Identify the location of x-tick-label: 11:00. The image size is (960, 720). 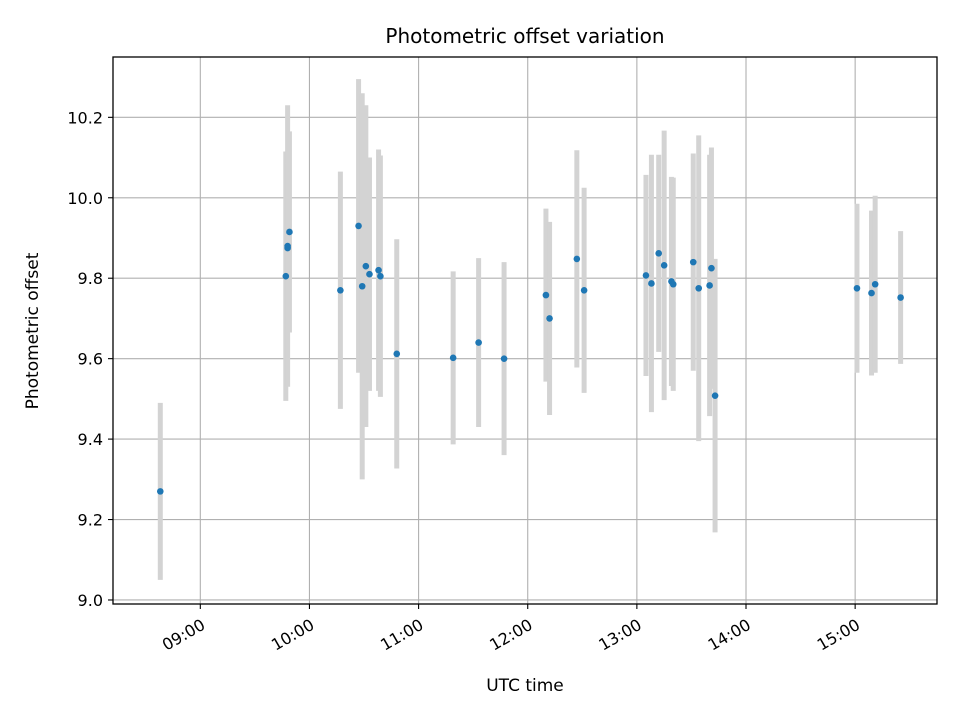
(401, 635).